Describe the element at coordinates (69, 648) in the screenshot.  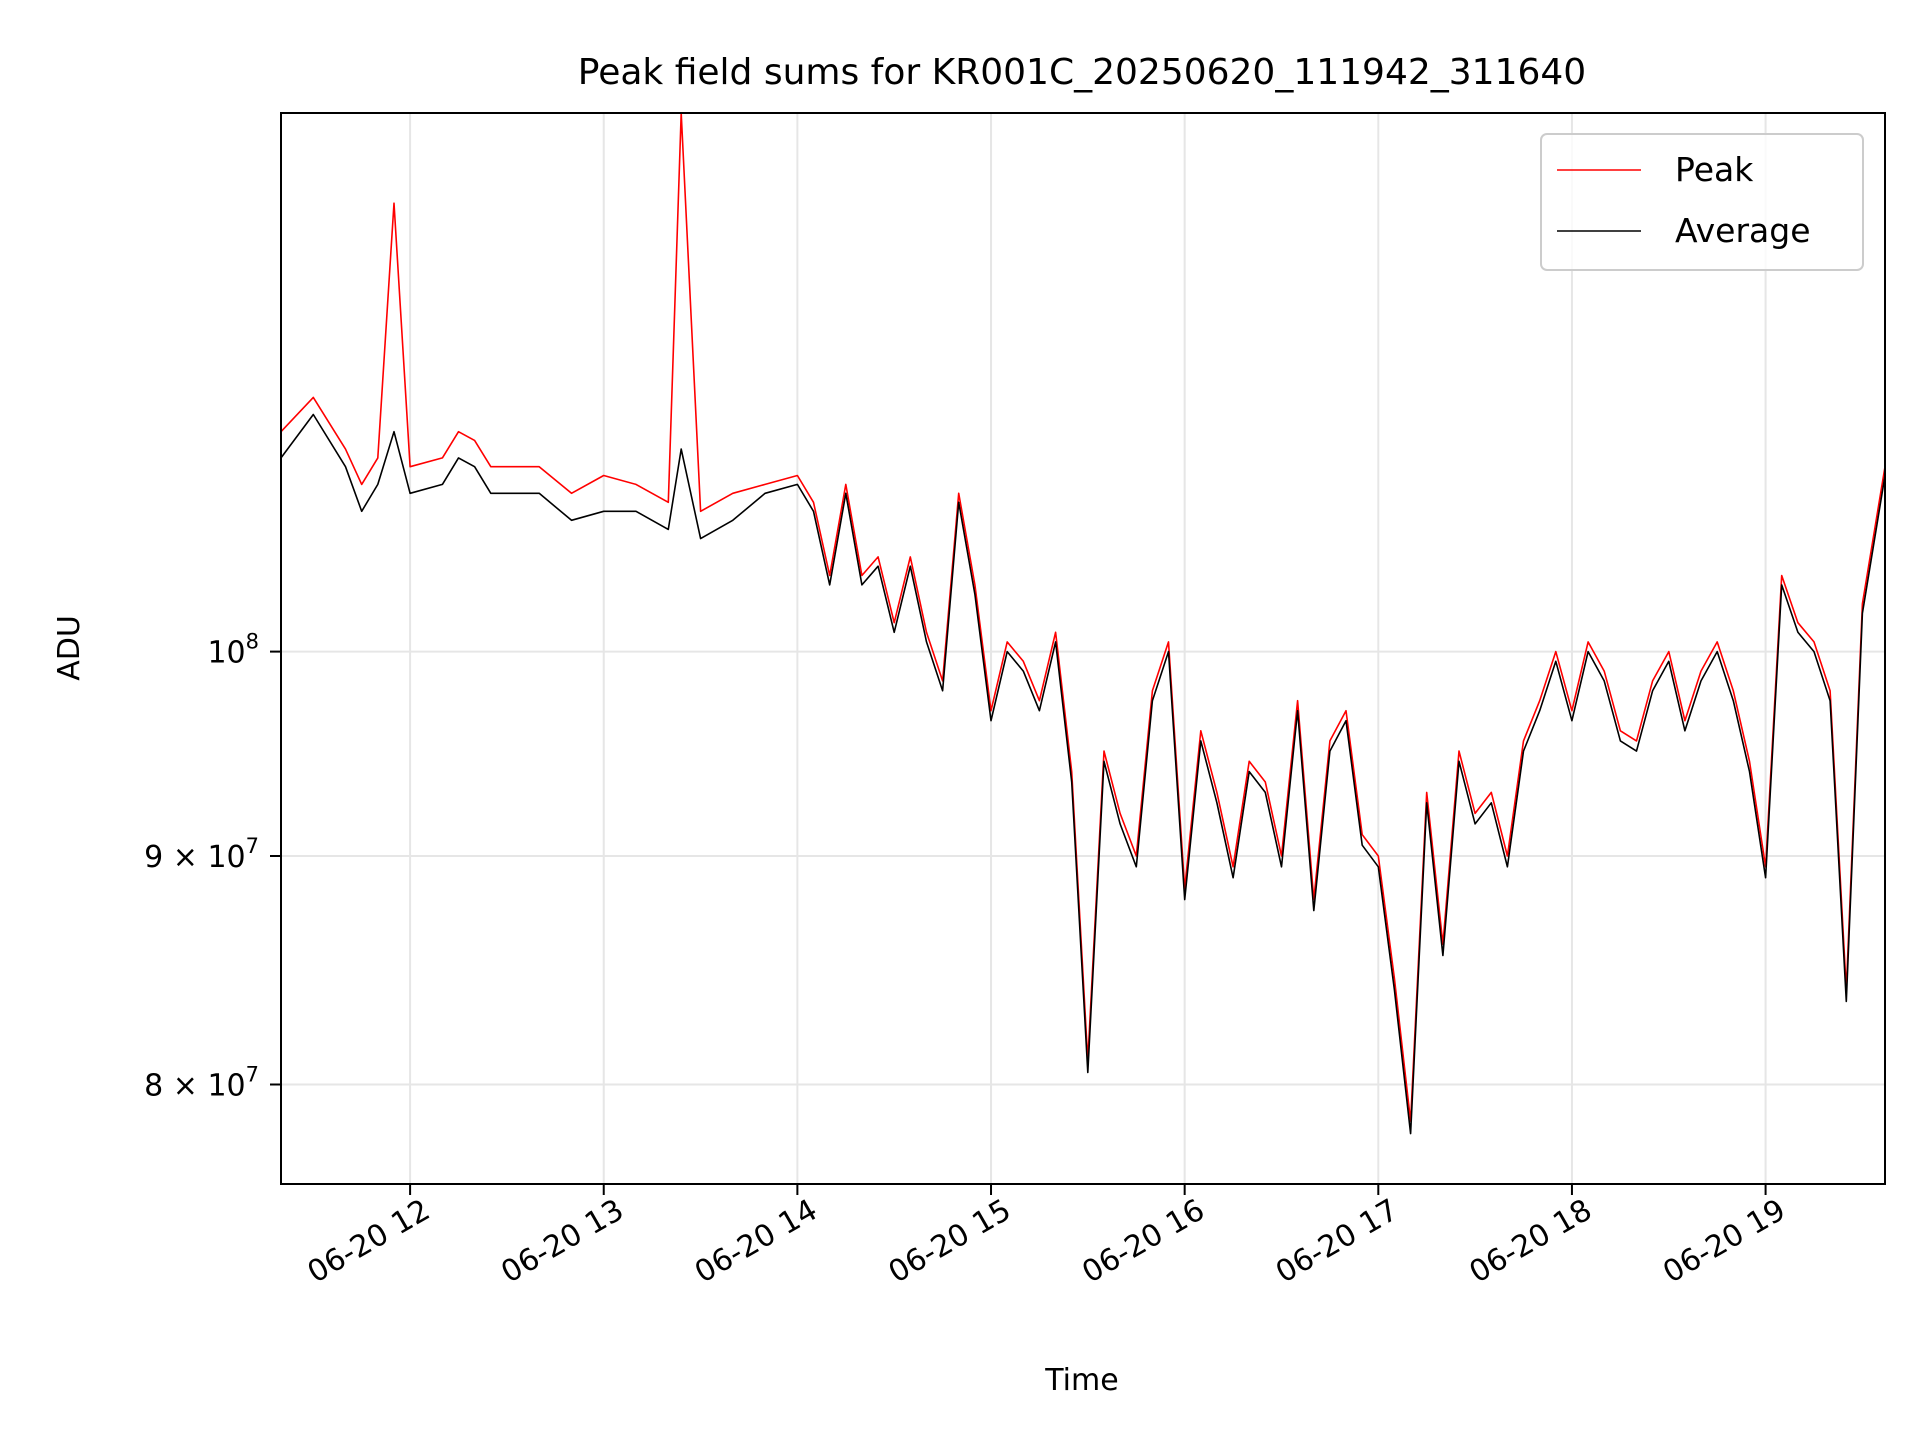
I see `y-axis-title: ADU` at that location.